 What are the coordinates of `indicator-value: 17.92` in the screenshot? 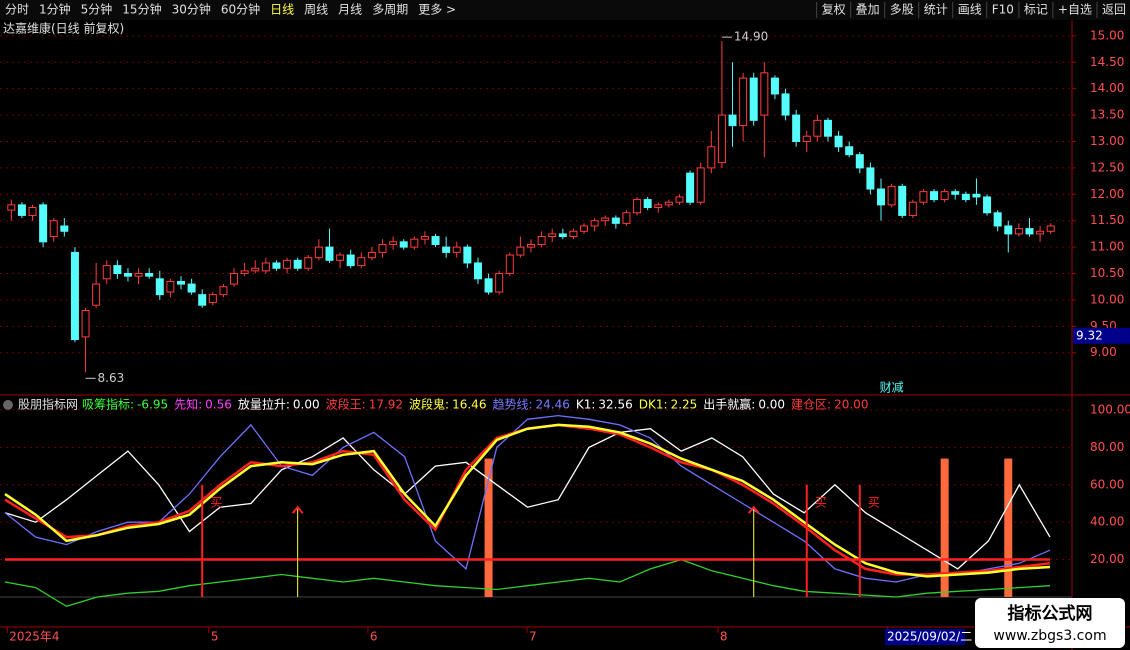 It's located at (386, 405).